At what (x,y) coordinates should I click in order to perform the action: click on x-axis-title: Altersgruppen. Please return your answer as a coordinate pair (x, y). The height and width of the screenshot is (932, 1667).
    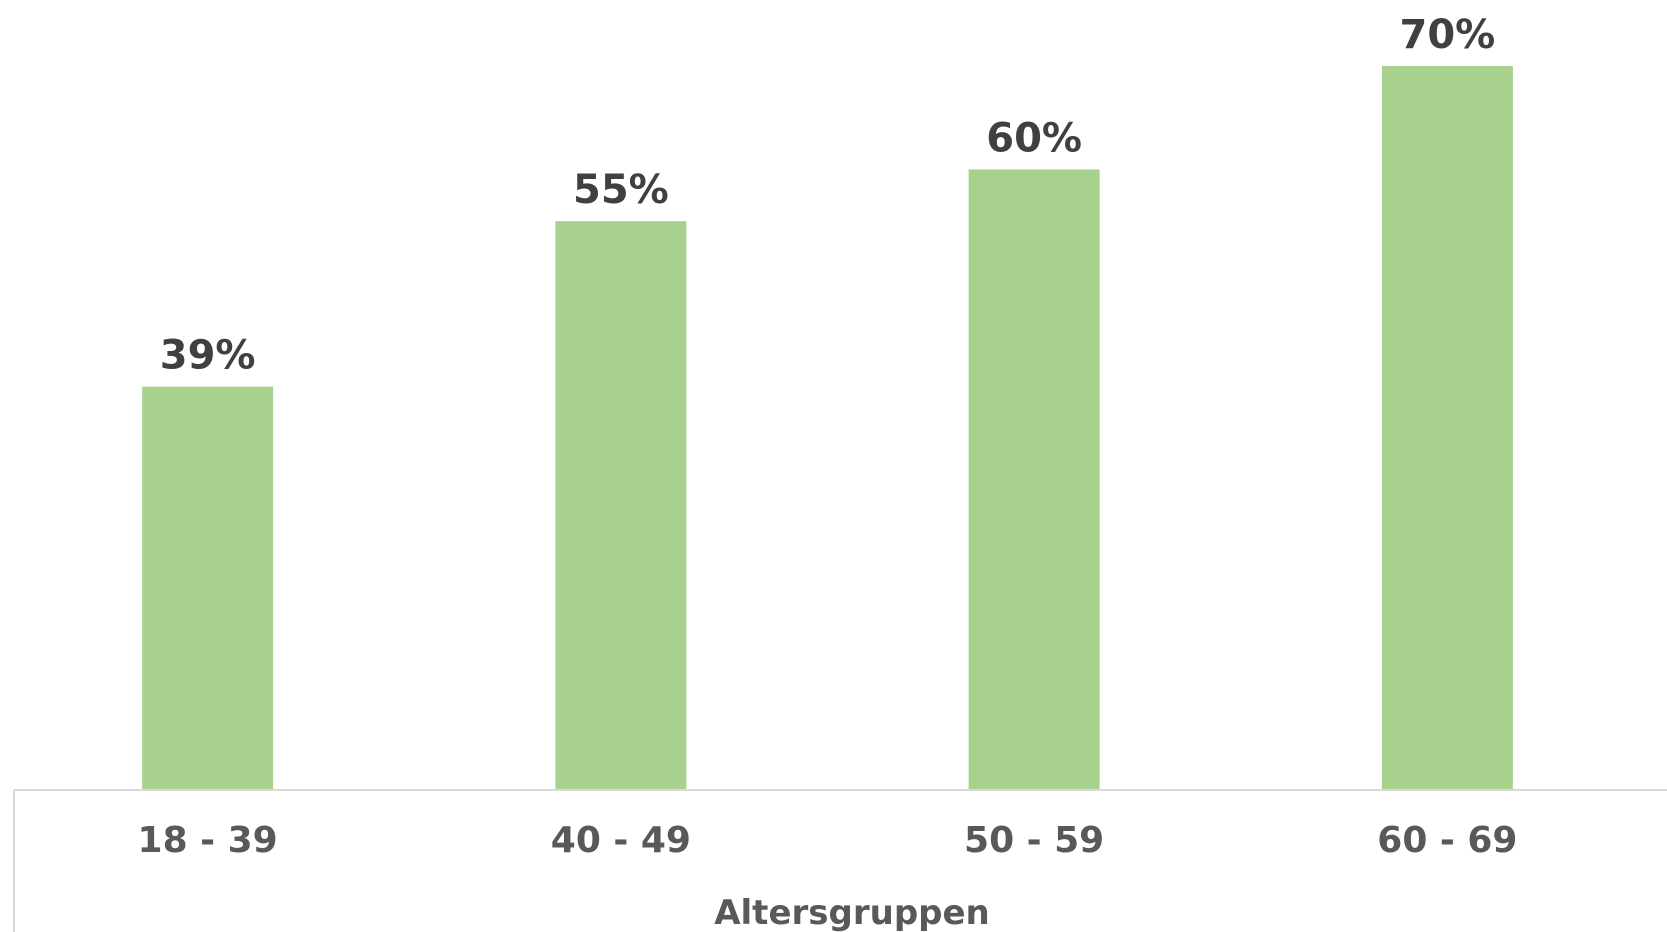
    Looking at the image, I should click on (852, 912).